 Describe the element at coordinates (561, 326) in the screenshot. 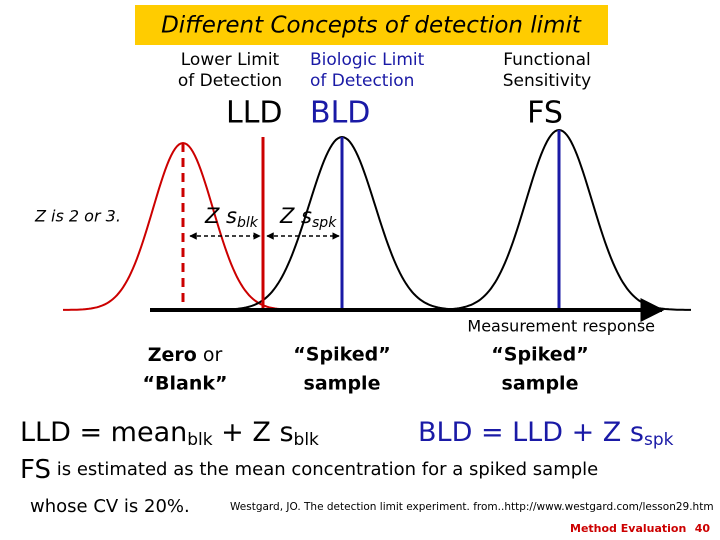

I see `axis-label: Measurement response` at that location.